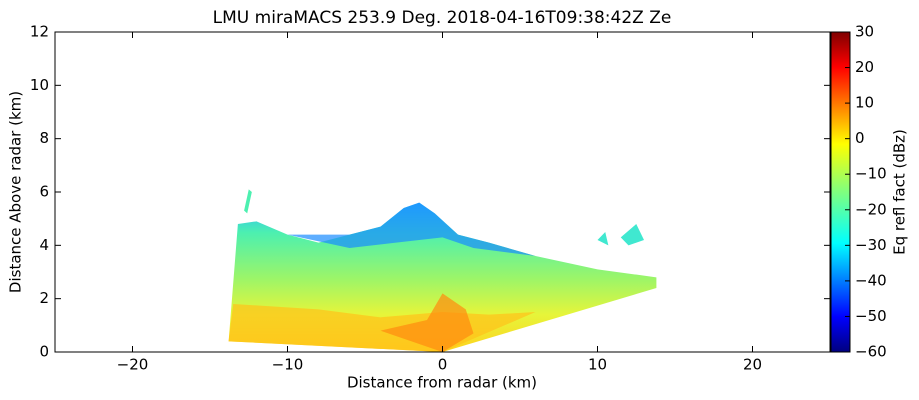  I want to click on echo-core, so click(427, 322).